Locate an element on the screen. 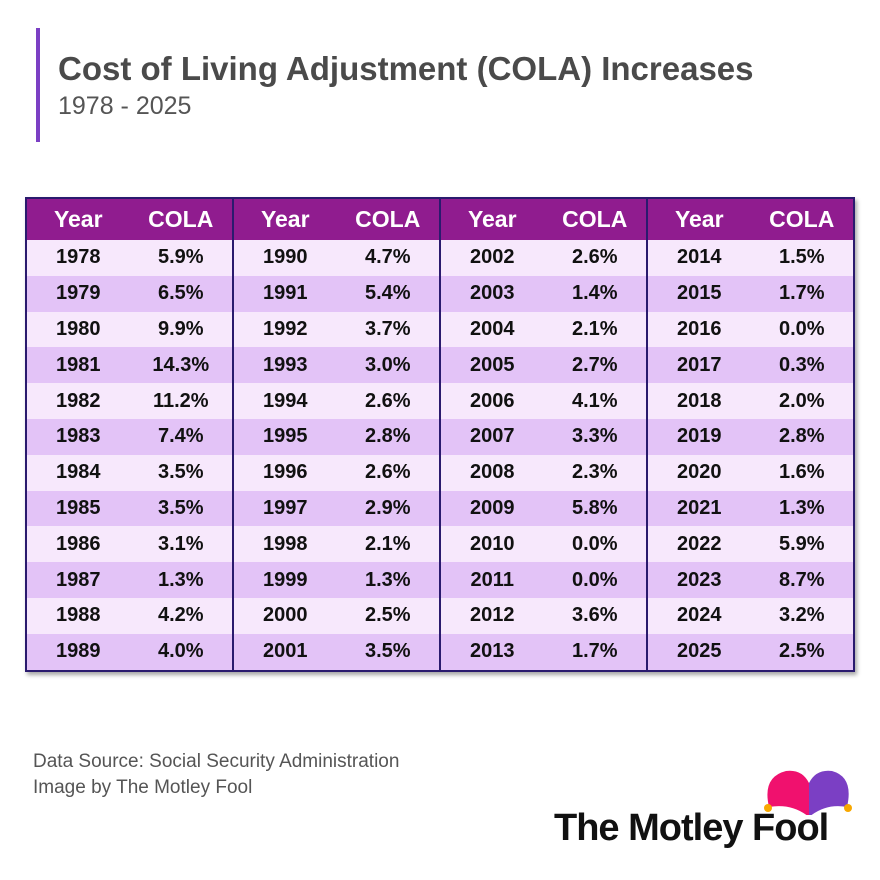  cola-cell: 1.7% is located at coordinates (801, 293).